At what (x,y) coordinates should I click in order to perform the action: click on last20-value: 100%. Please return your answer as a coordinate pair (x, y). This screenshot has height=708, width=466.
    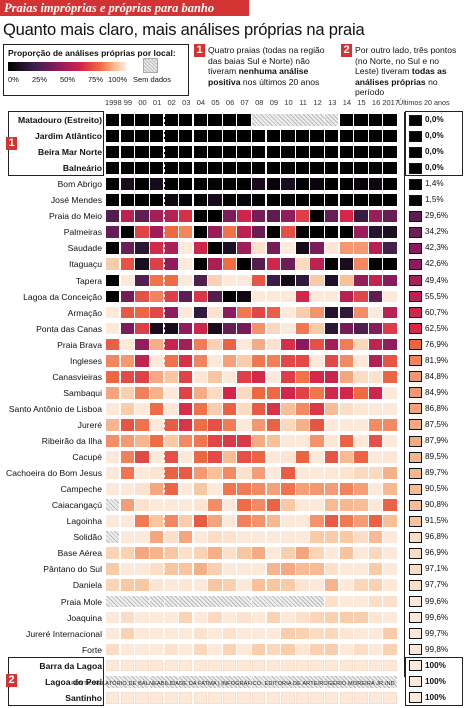
    Looking at the image, I should click on (435, 665).